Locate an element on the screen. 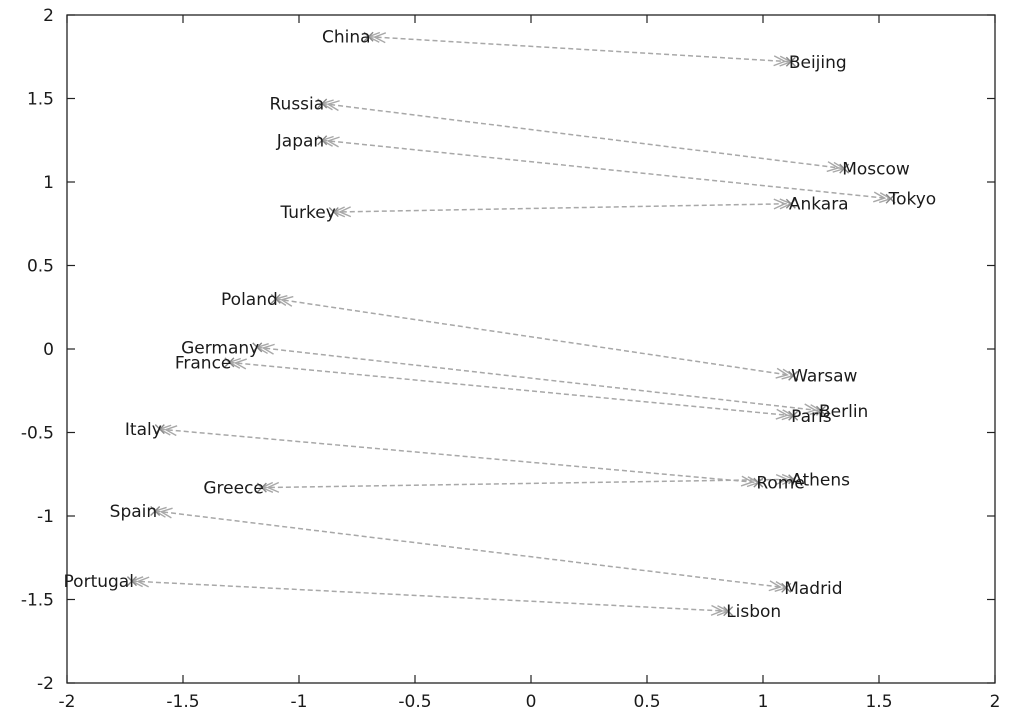 The image size is (1022, 722). label-rome: Rome is located at coordinates (780, 484).